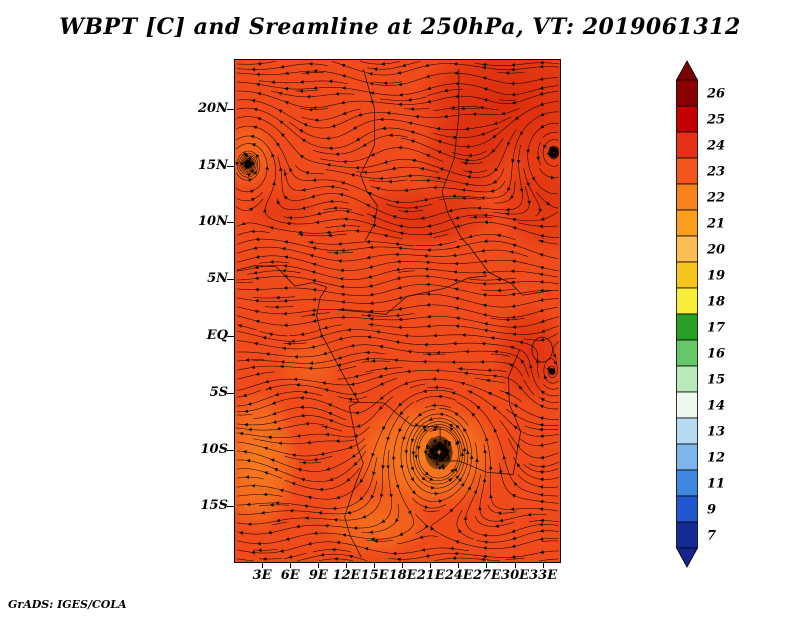 This screenshot has width=800, height=618. I want to click on y-tick-label: EQ, so click(217, 335).